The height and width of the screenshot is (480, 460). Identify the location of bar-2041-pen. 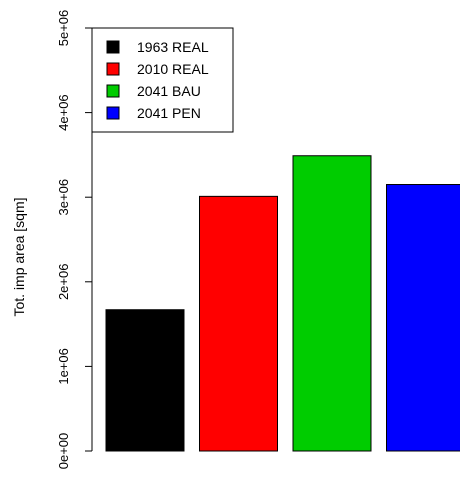
(423, 318).